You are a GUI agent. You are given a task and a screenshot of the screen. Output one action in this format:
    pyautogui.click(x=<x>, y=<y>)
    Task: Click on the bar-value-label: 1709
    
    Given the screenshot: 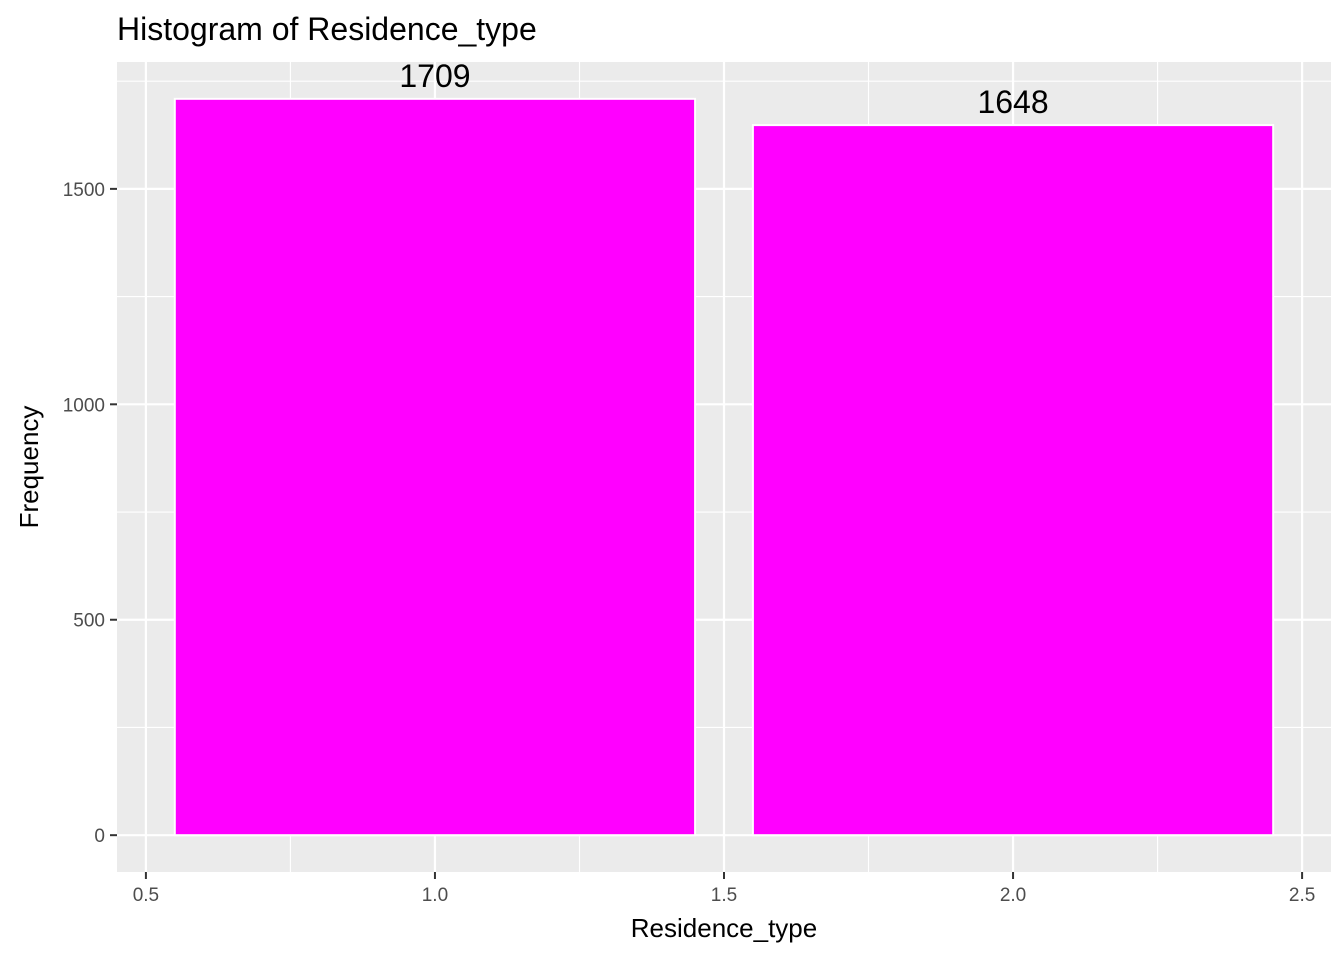 What is the action you would take?
    pyautogui.click(x=434, y=76)
    